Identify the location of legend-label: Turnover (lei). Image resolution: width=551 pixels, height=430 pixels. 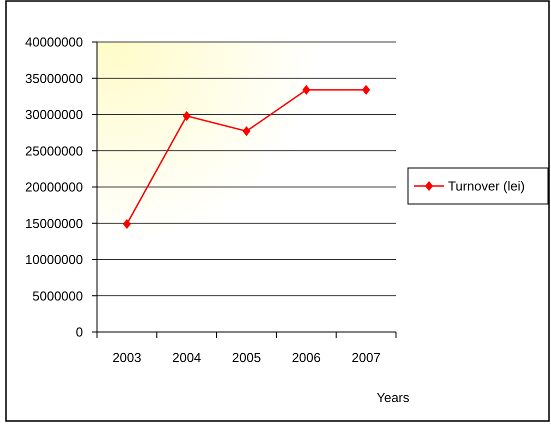
(486, 186).